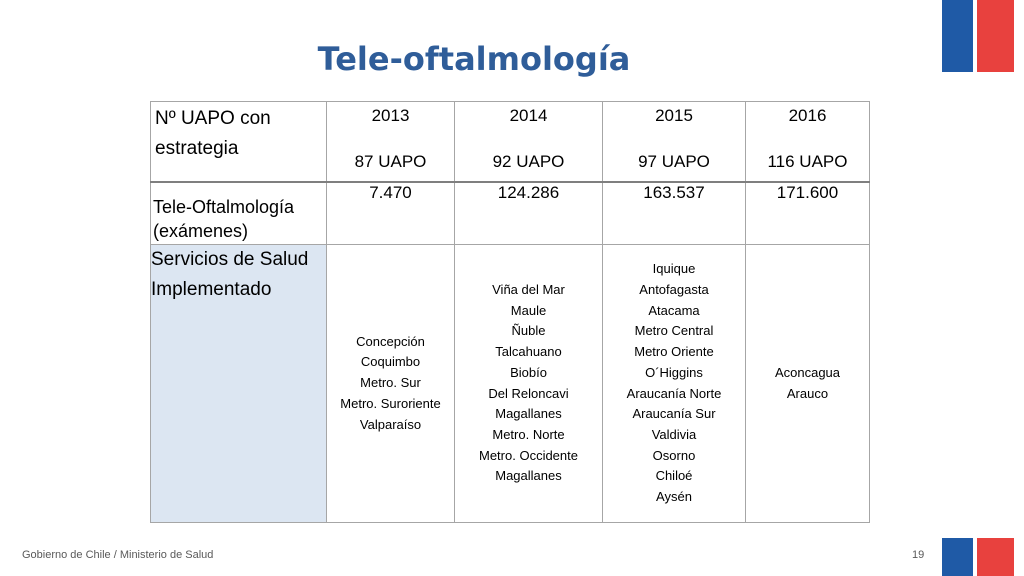 The height and width of the screenshot is (576, 1024). Describe the element at coordinates (807, 213) in the screenshot. I see `exams-value-2016: 171.600` at that location.